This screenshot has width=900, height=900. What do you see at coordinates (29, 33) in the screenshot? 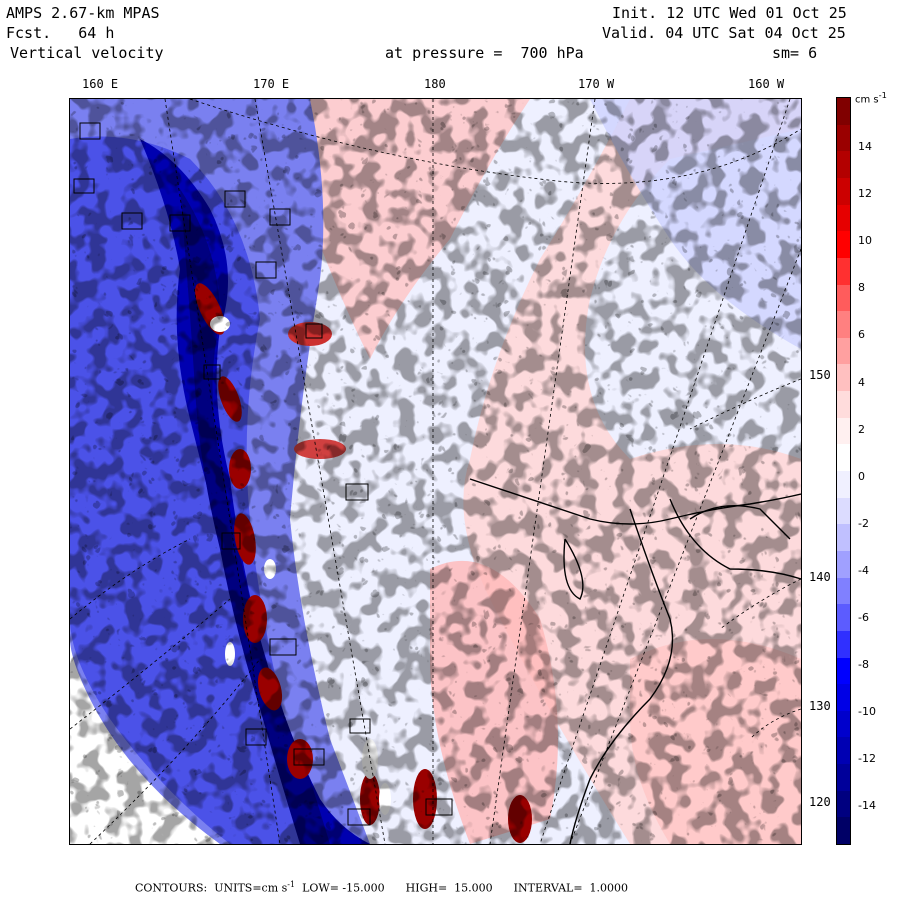
I see `fcst-label: Fcst.` at bounding box center [29, 33].